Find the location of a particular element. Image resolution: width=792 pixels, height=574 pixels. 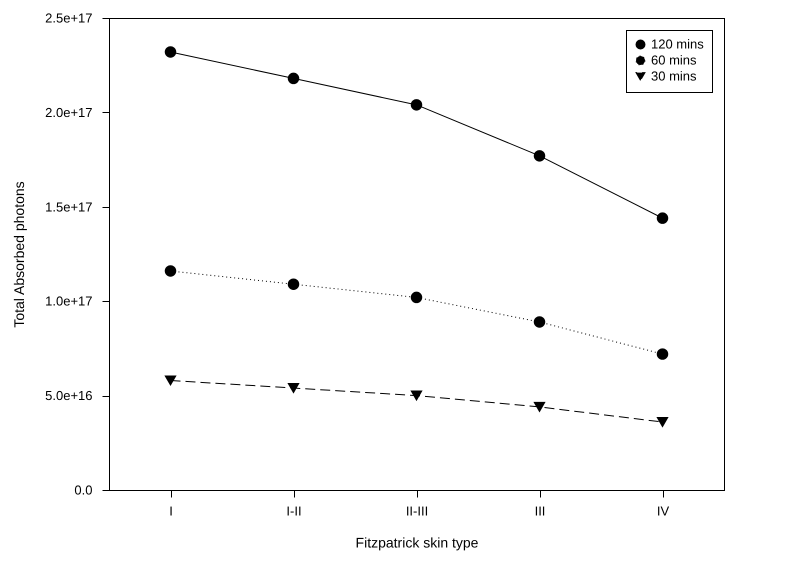

x-tick-label: IV is located at coordinates (663, 511).